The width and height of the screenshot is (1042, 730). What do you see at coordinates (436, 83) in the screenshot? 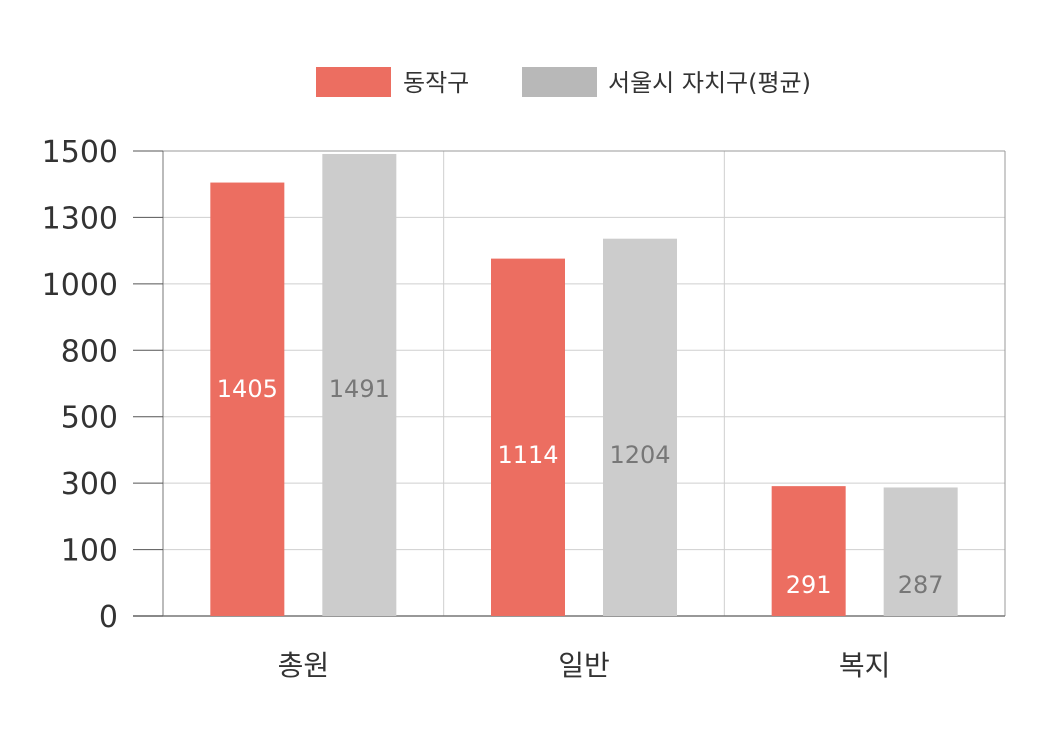
I see `legend-label-dongjak: 동작구` at bounding box center [436, 83].